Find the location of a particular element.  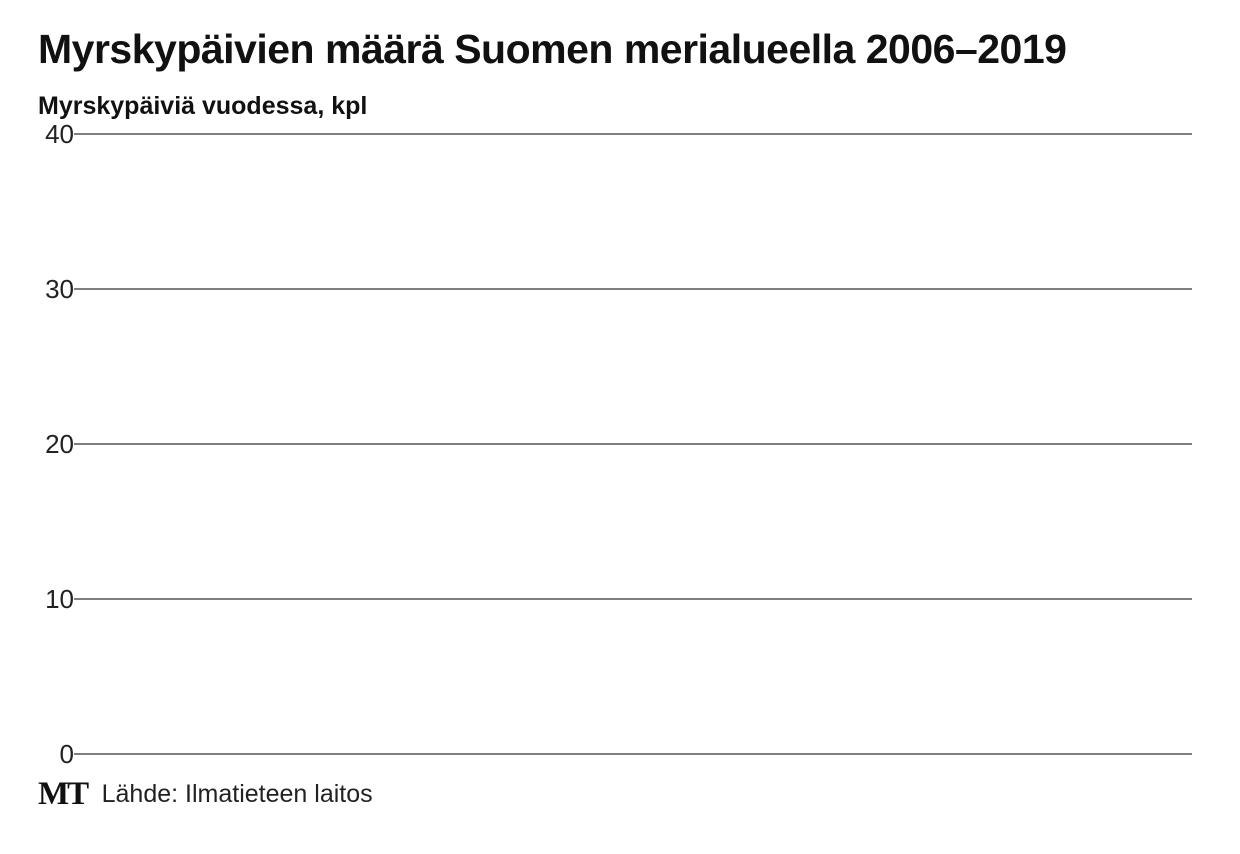

category-label: 12 is located at coordinates (596, 730).